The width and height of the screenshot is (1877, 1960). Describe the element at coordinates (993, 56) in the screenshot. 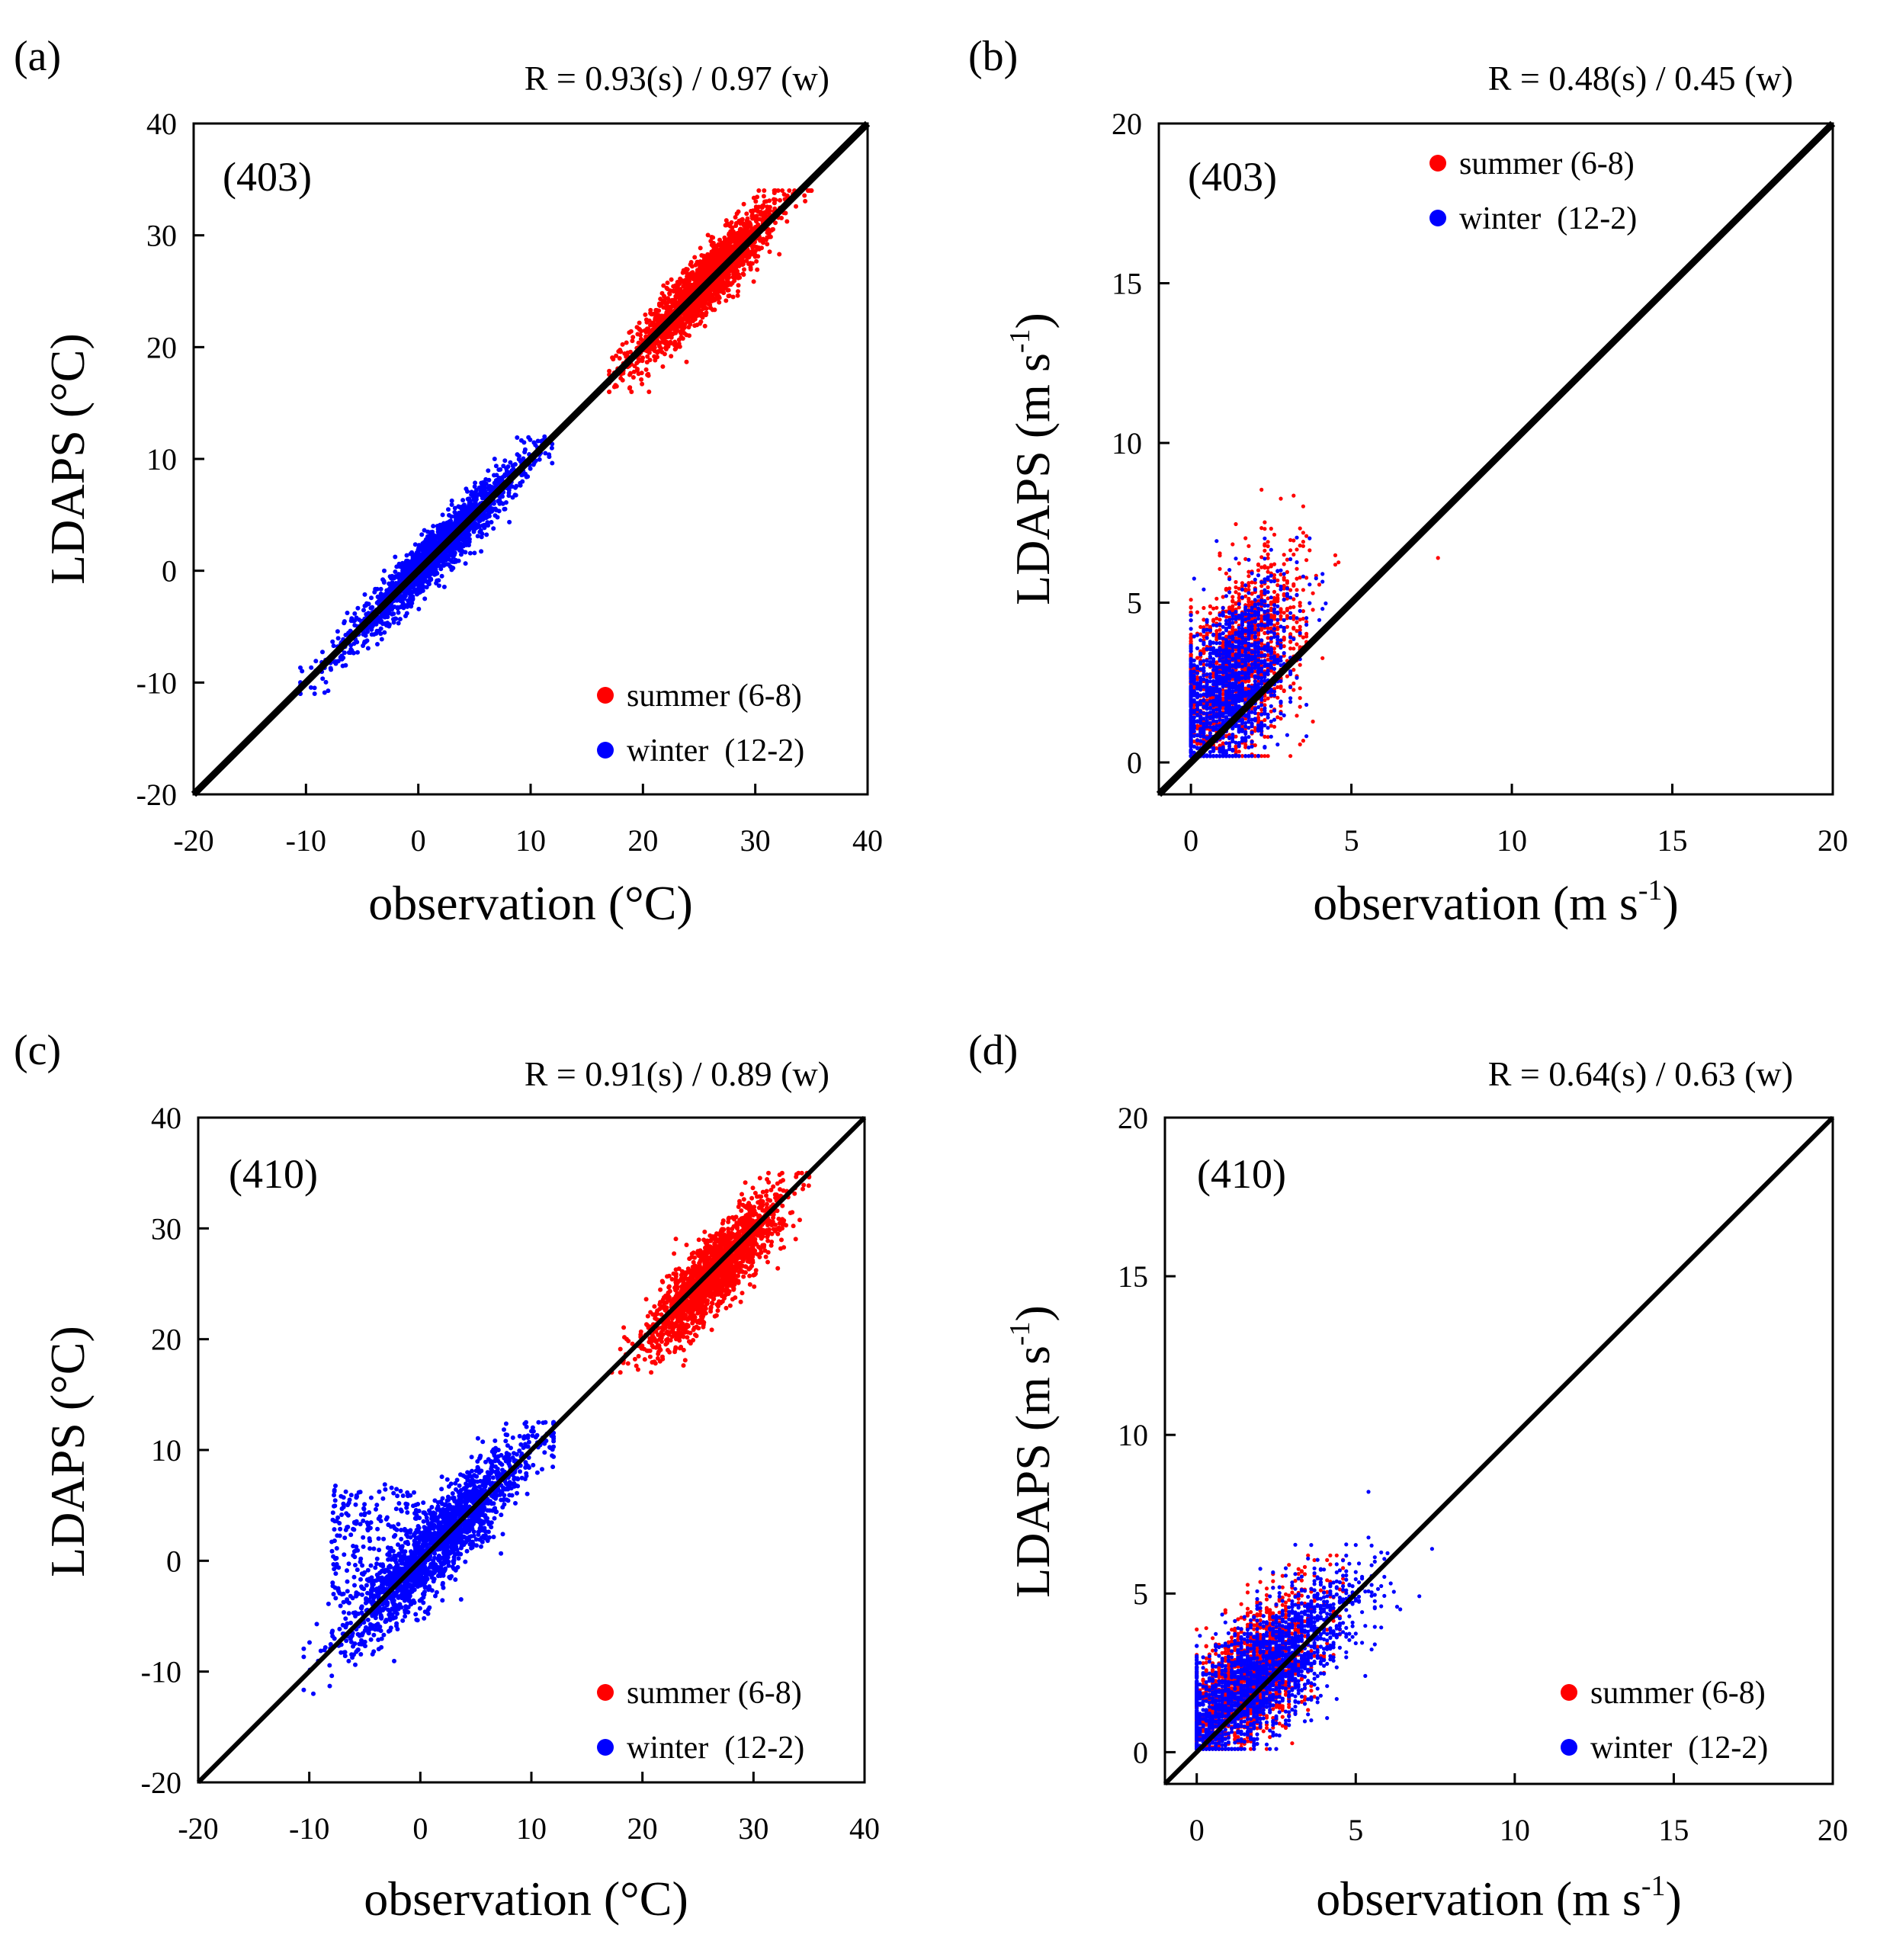

I see `panel-label: (b)` at that location.